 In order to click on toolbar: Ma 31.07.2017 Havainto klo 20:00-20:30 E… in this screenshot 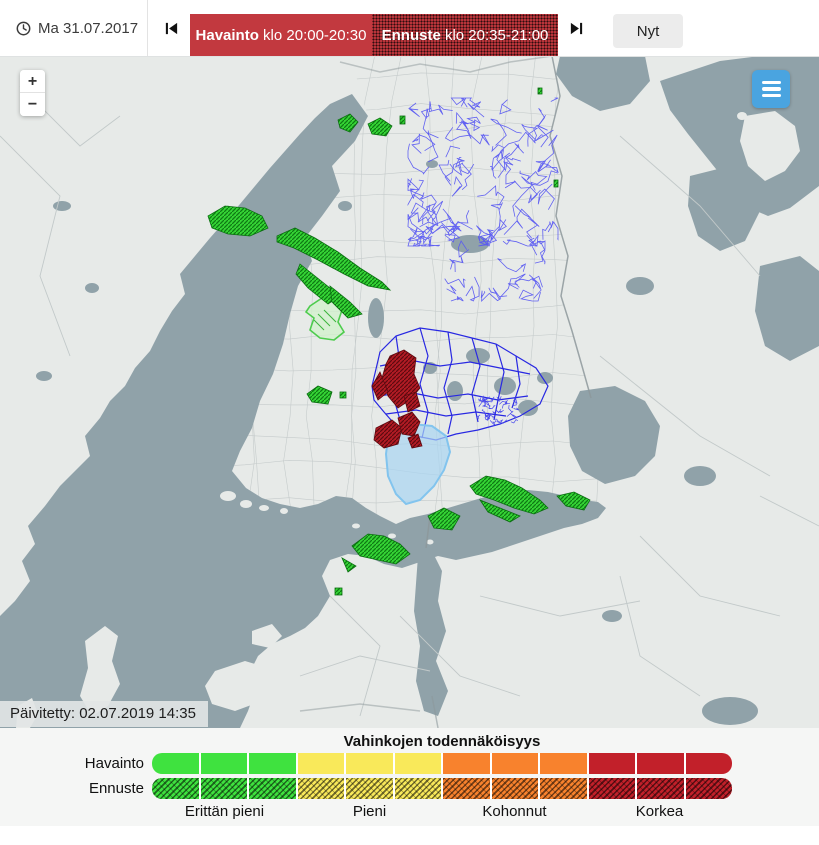, I will do `click(409, 28)`.